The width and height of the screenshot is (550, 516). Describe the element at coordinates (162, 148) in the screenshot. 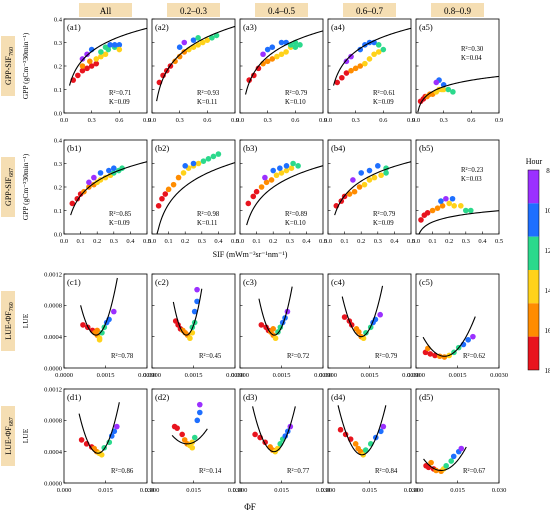

I see `panel-label: (b2)` at that location.